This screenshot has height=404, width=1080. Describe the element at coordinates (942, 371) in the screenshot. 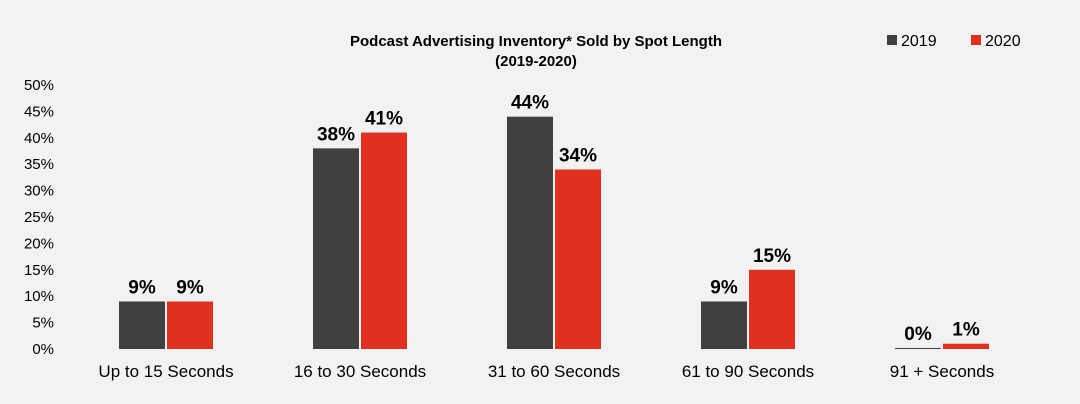

I see `x-tick-label: 91 + Seconds` at that location.